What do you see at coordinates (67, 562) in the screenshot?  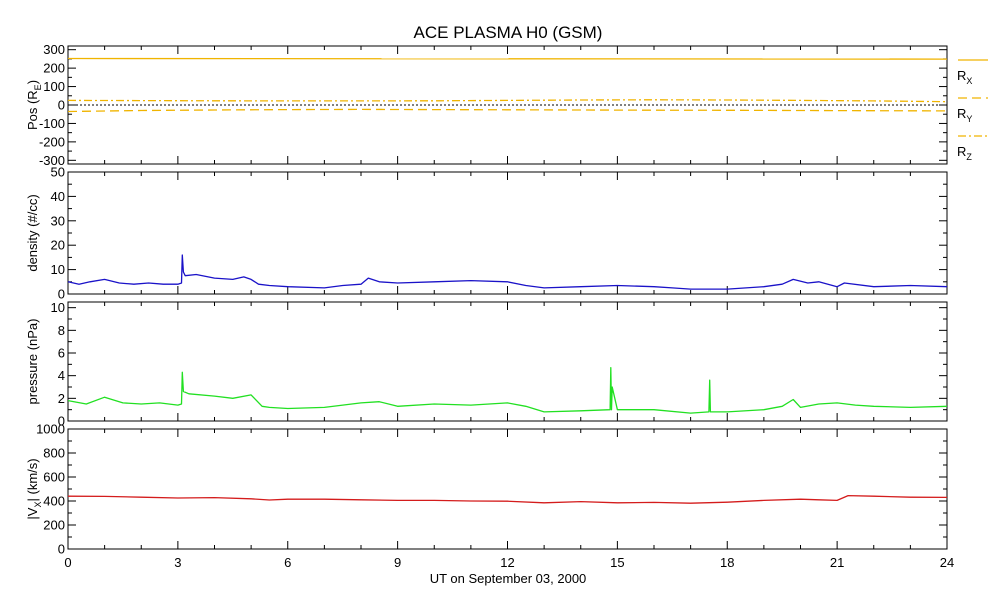 I see `x-tick-label: 0` at bounding box center [67, 562].